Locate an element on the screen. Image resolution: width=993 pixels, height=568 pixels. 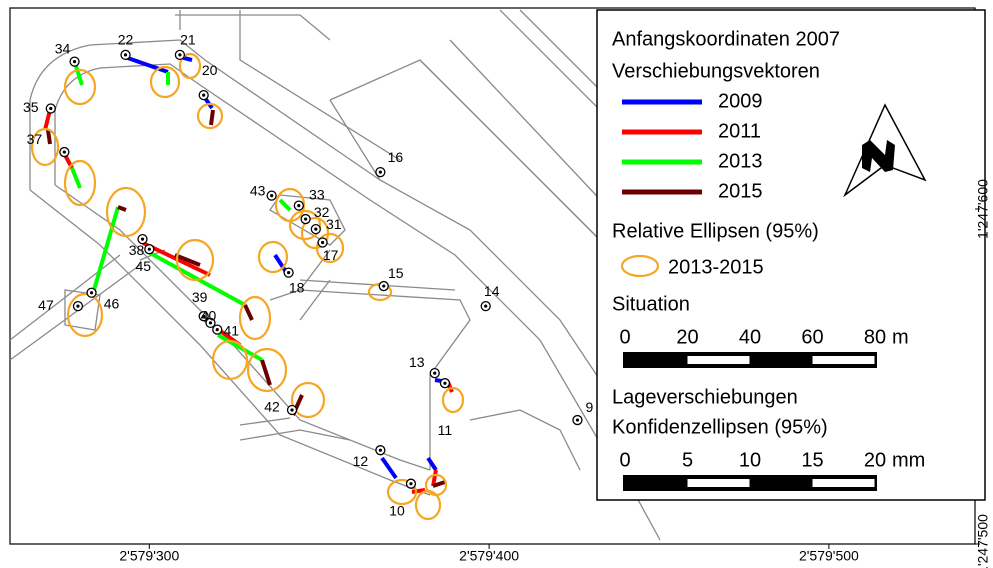
point-label: 40 is located at coordinates (209, 316).